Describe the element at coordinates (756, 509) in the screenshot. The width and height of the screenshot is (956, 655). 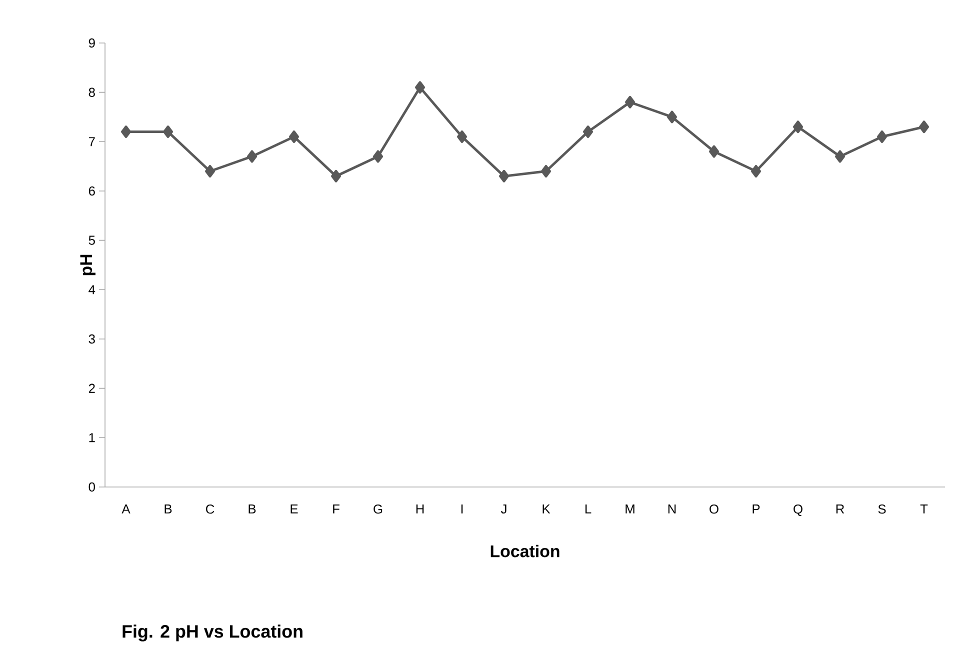
I see `x-tick-label: P` at that location.